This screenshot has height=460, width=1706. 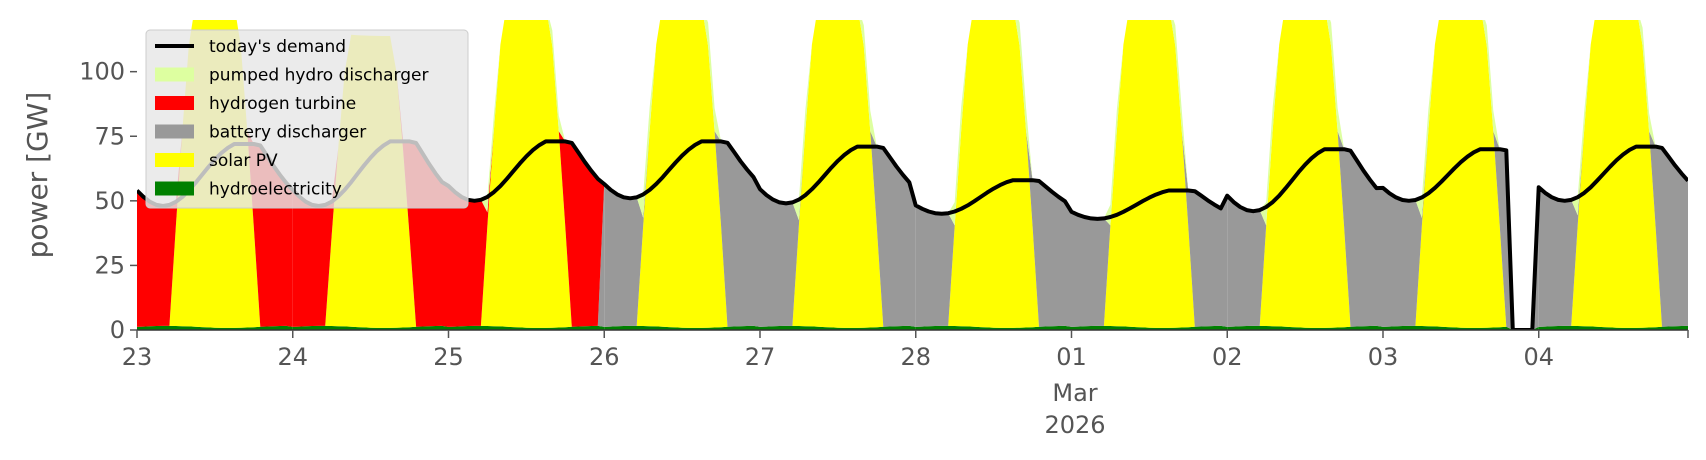 What do you see at coordinates (1383, 357) in the screenshot?
I see `x-tick-label-03: 03` at bounding box center [1383, 357].